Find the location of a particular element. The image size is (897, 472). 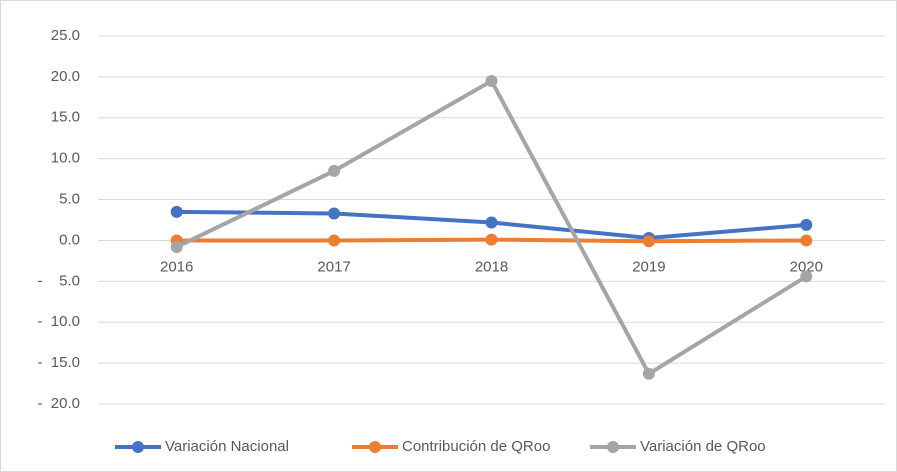

y-tick-label: - 15.0 is located at coordinates (58, 362).